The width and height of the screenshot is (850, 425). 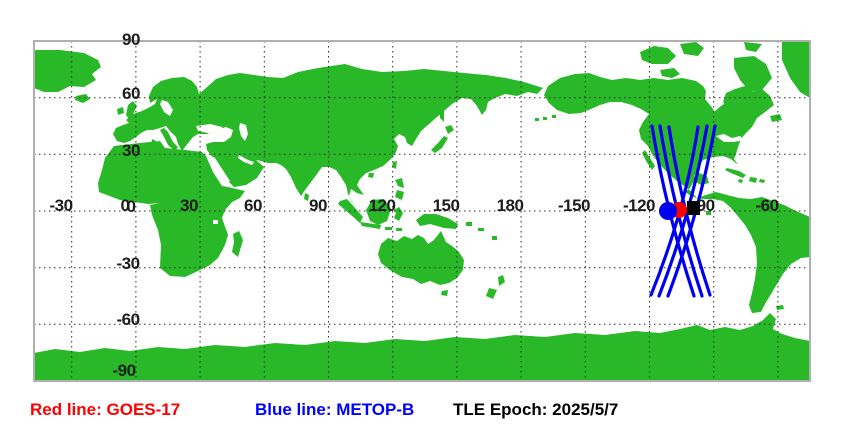 What do you see at coordinates (67, 71) in the screenshot?
I see `landmass-greenland-east` at bounding box center [67, 71].